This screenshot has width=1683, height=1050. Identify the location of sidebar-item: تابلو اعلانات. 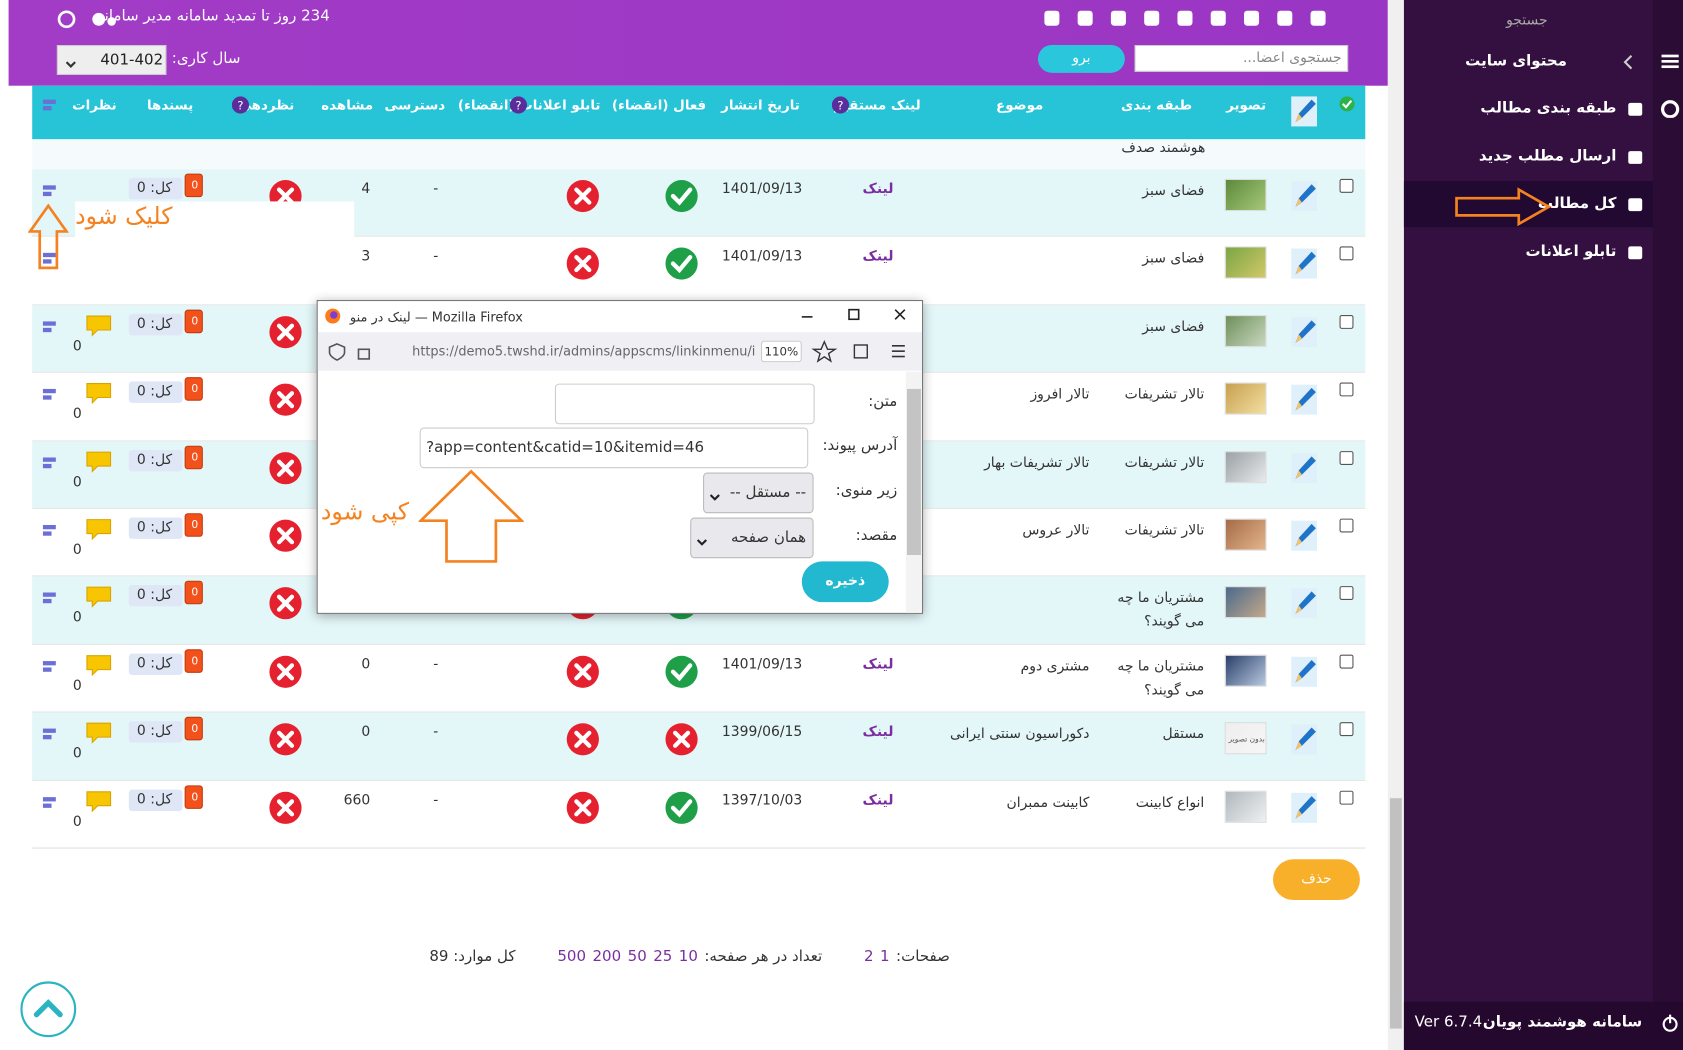
(1571, 251).